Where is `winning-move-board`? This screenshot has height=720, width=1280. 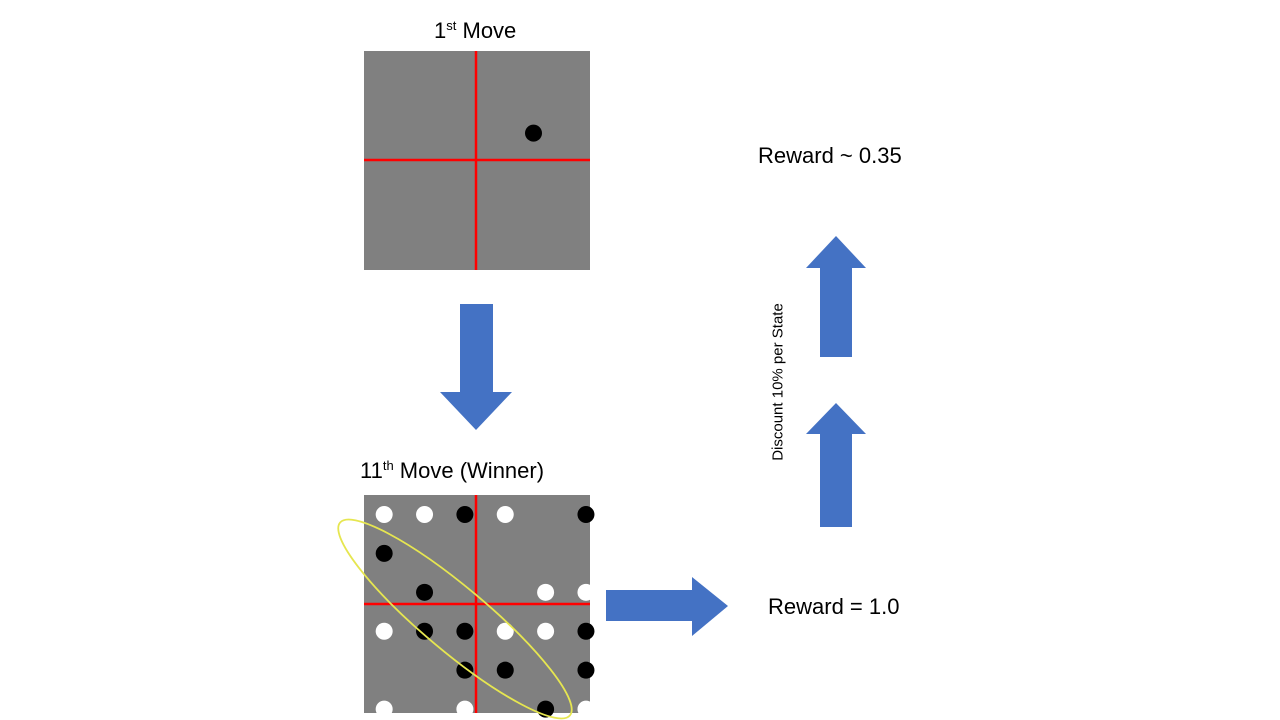
winning-move-board is located at coordinates (466, 607).